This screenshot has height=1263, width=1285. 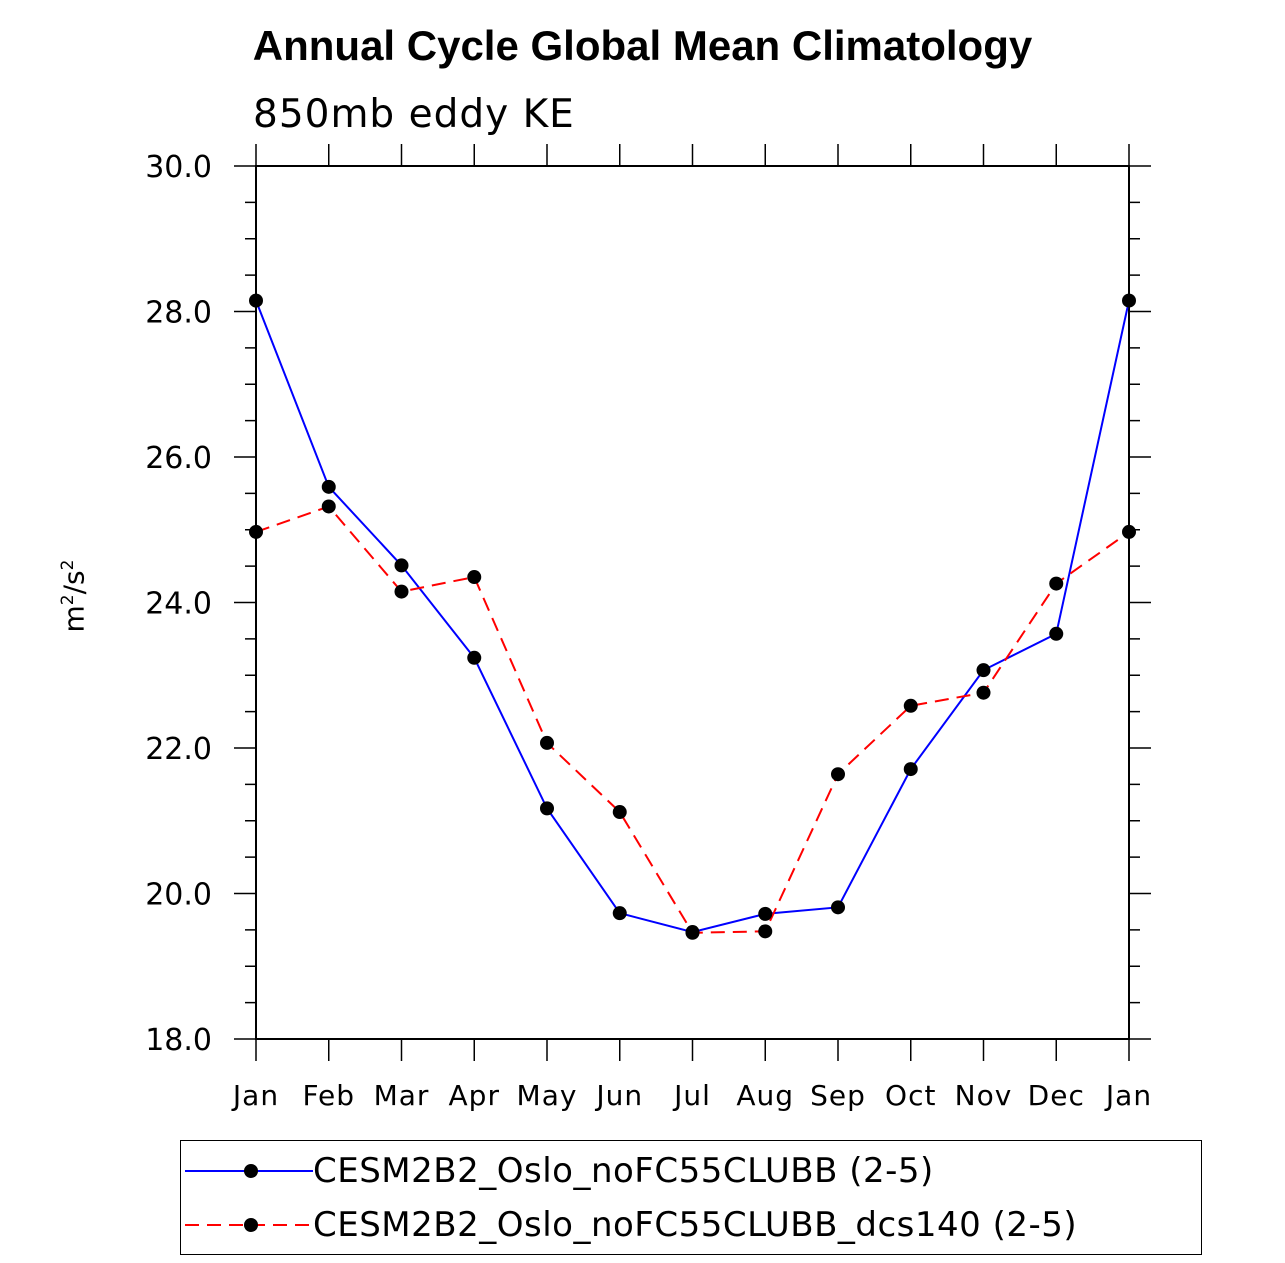 I want to click on y-tick-label: 28.0, so click(x=178, y=313).